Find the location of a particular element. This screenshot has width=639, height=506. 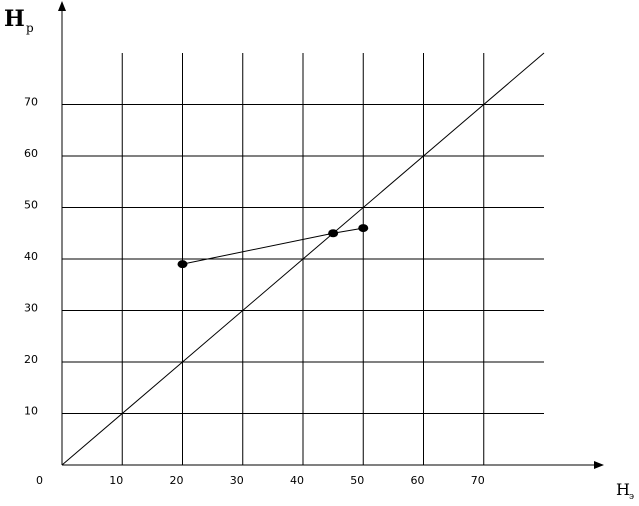

x-tick-label: 60 is located at coordinates (418, 480).